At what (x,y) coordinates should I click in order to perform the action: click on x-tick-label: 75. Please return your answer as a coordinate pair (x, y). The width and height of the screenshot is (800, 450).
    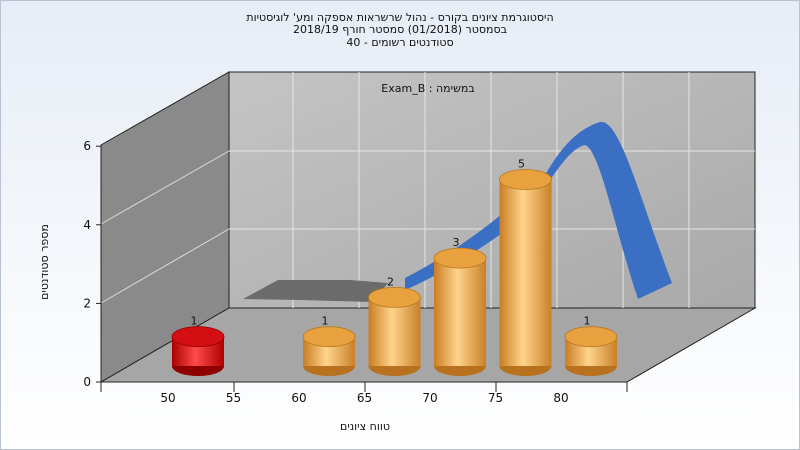
    Looking at the image, I should click on (495, 398).